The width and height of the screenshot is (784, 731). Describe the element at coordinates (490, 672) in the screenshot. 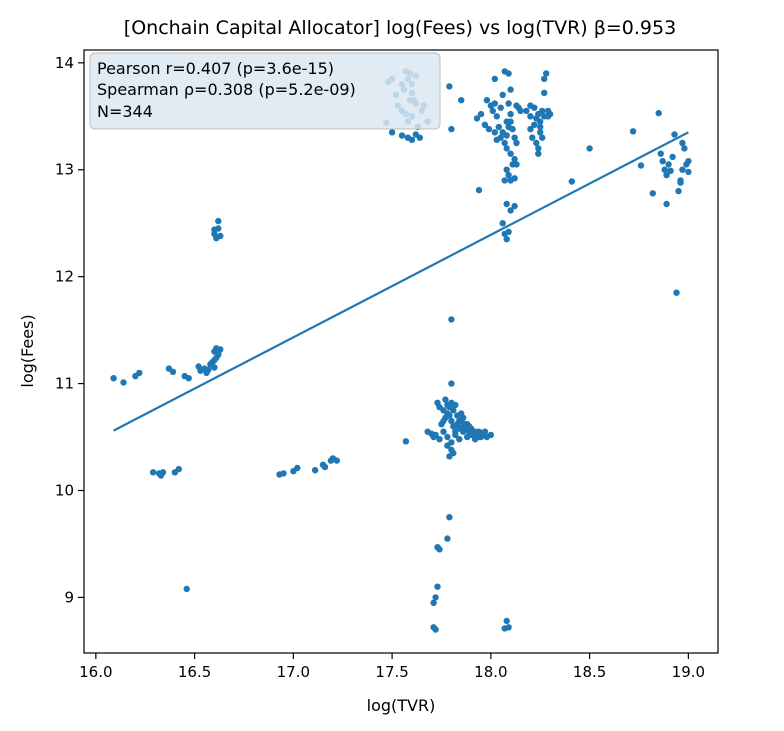

I see `x-tick-label: 18.0` at that location.